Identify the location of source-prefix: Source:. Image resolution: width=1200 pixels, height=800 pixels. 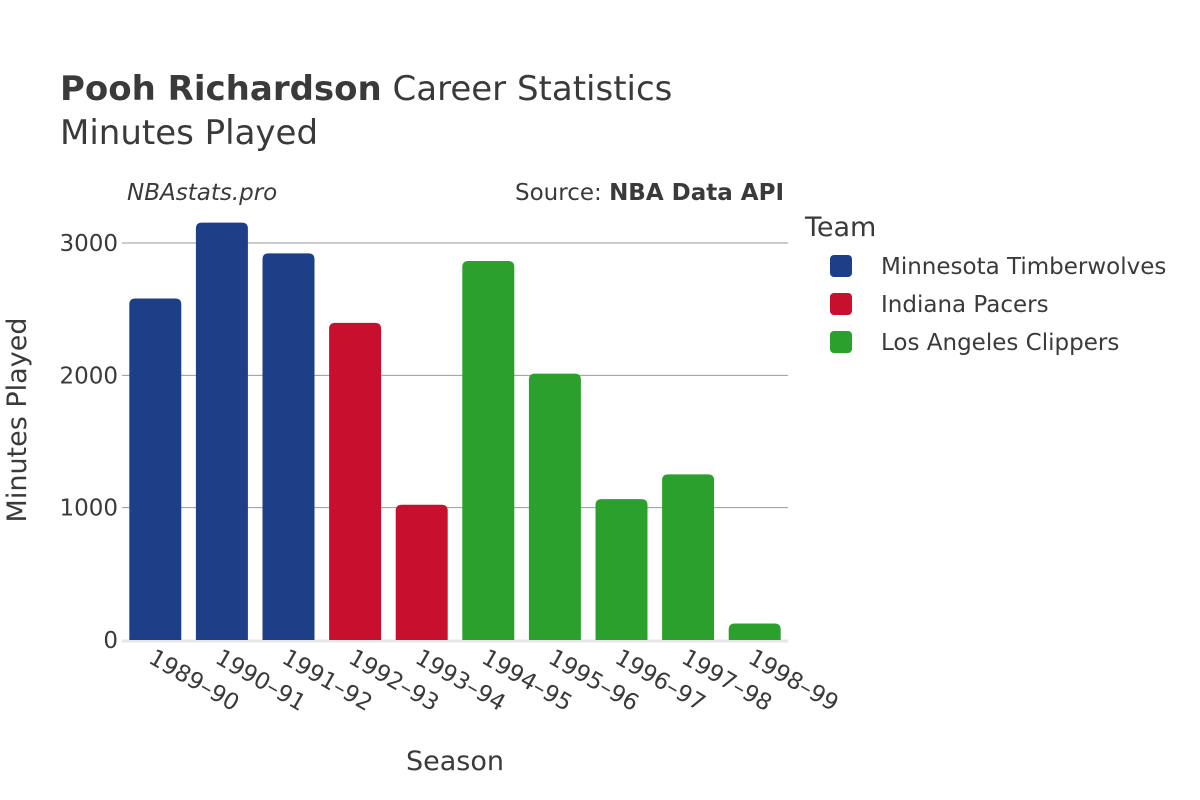
(562, 193).